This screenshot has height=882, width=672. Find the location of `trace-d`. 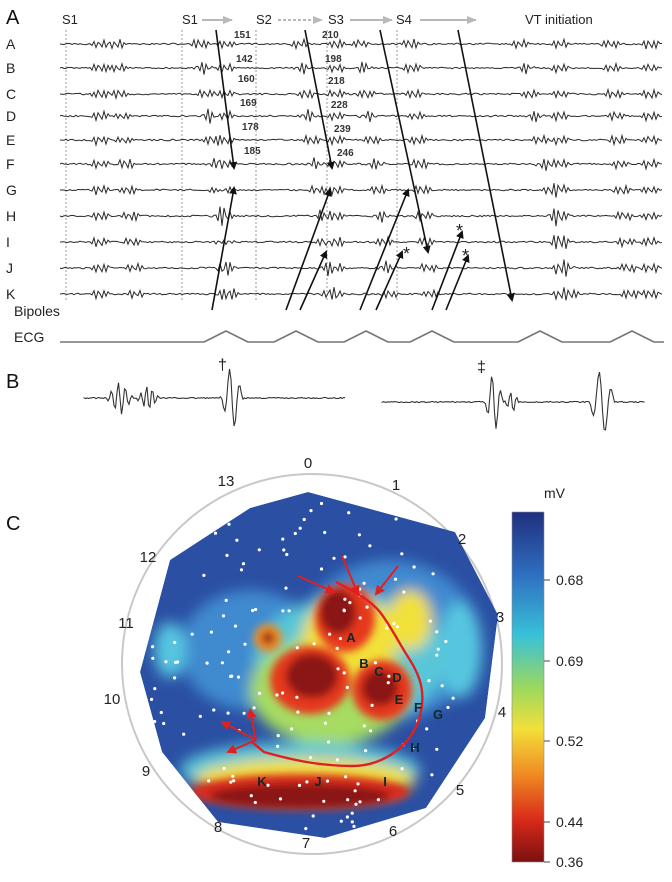

trace-d is located at coordinates (360, 116).